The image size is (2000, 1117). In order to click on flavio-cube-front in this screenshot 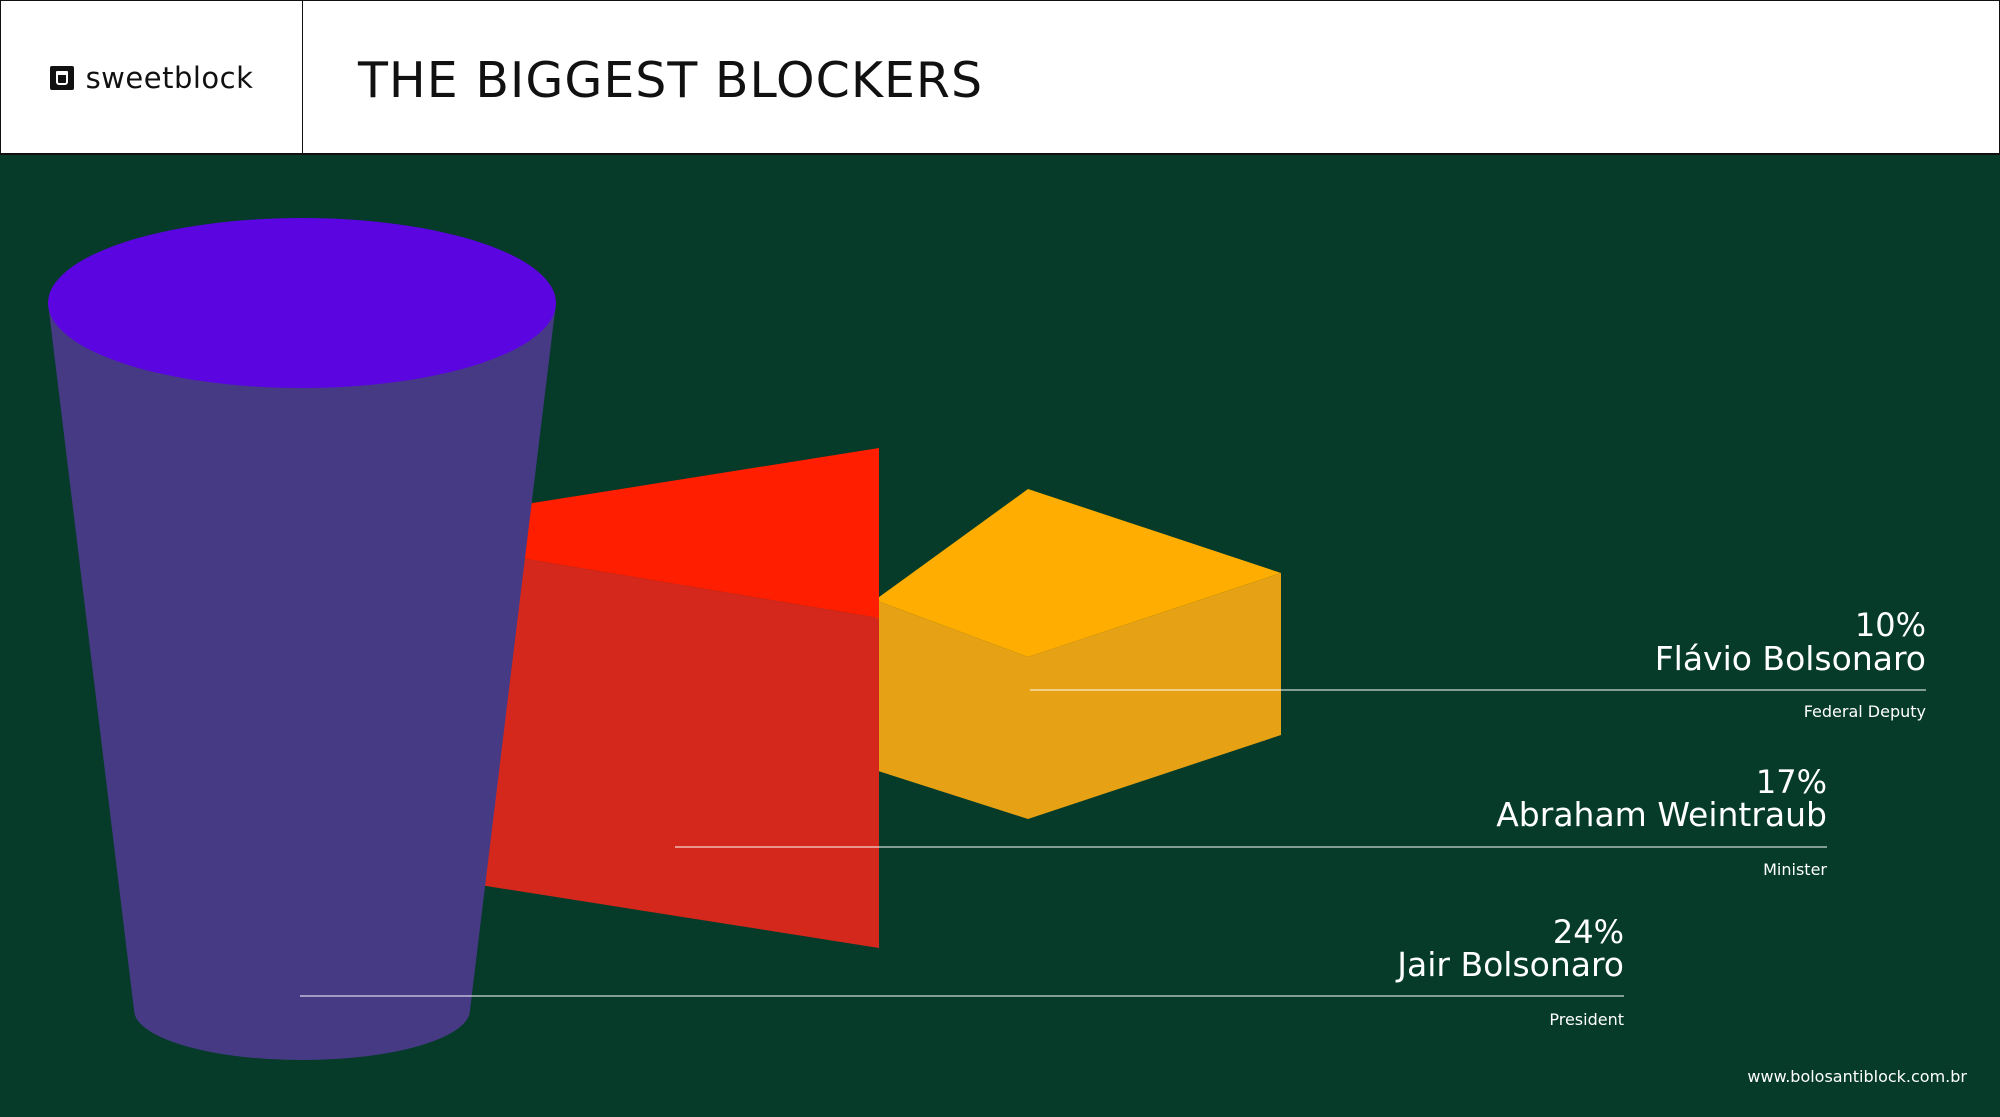, I will do `click(951, 709)`.